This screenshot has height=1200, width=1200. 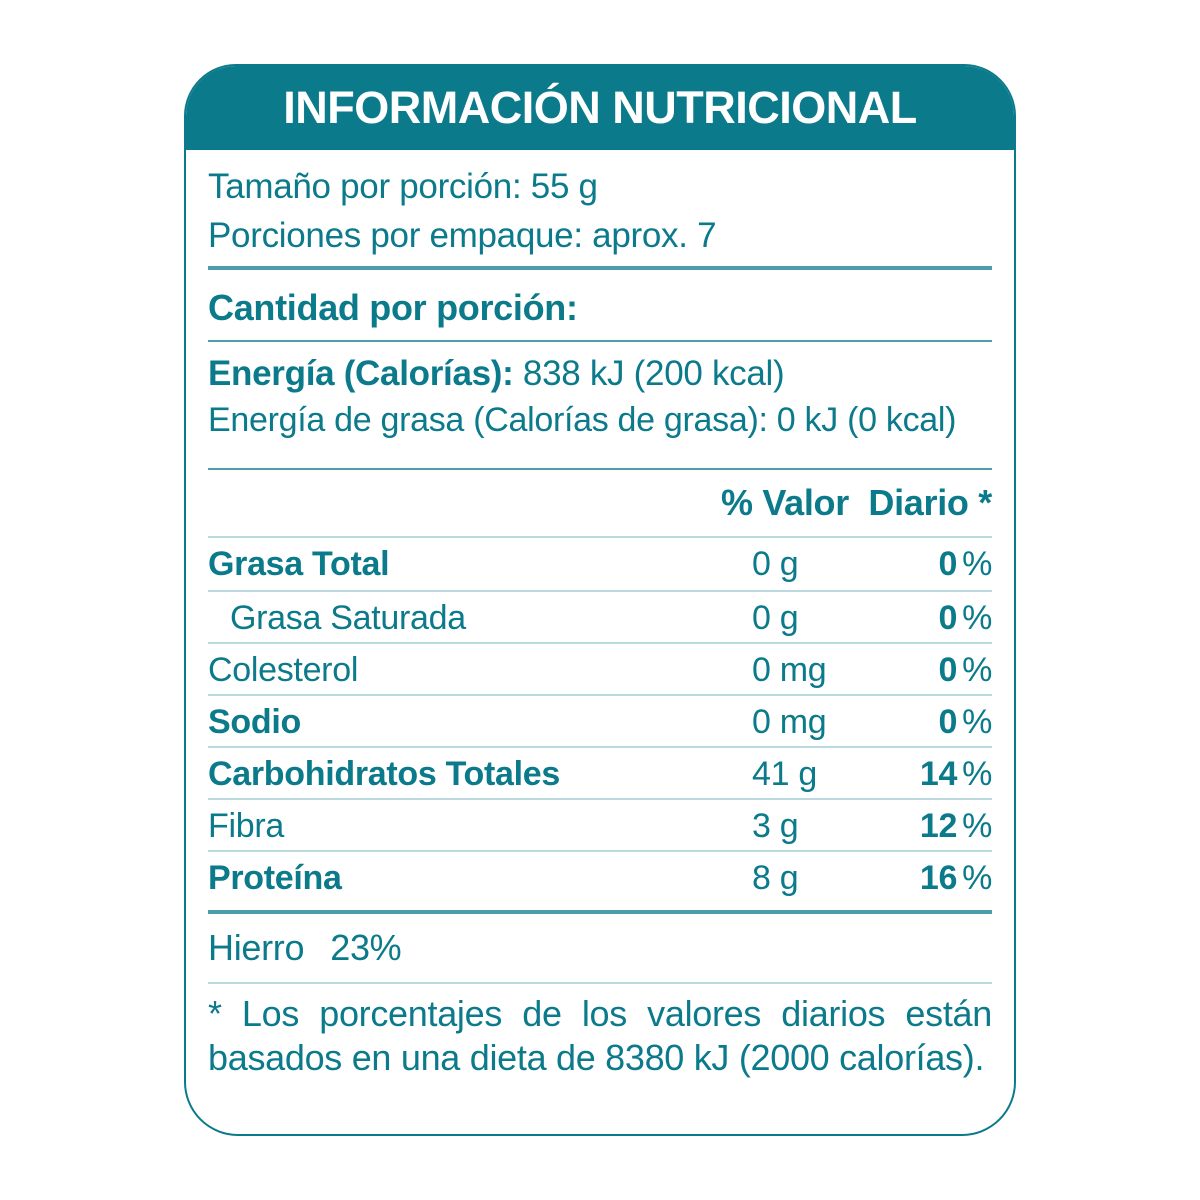 What do you see at coordinates (366, 947) in the screenshot?
I see `mineral-value: 23%` at bounding box center [366, 947].